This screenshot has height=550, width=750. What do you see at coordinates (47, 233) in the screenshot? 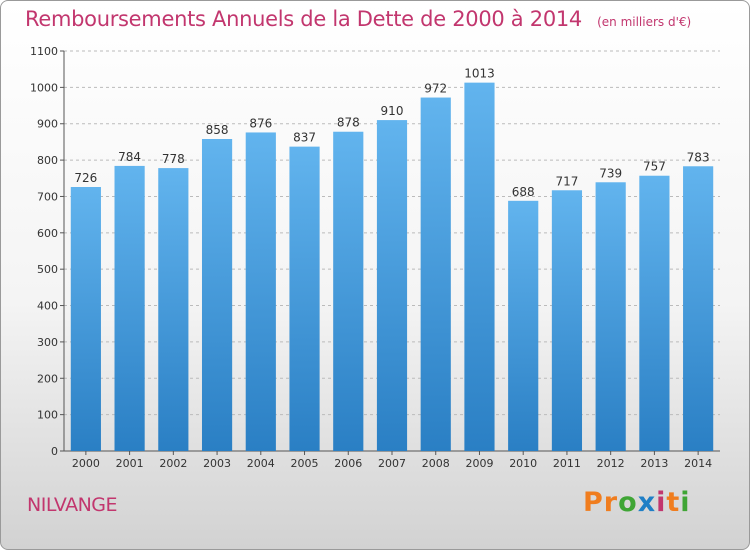
I see `y-tick-label: 600` at bounding box center [47, 233].